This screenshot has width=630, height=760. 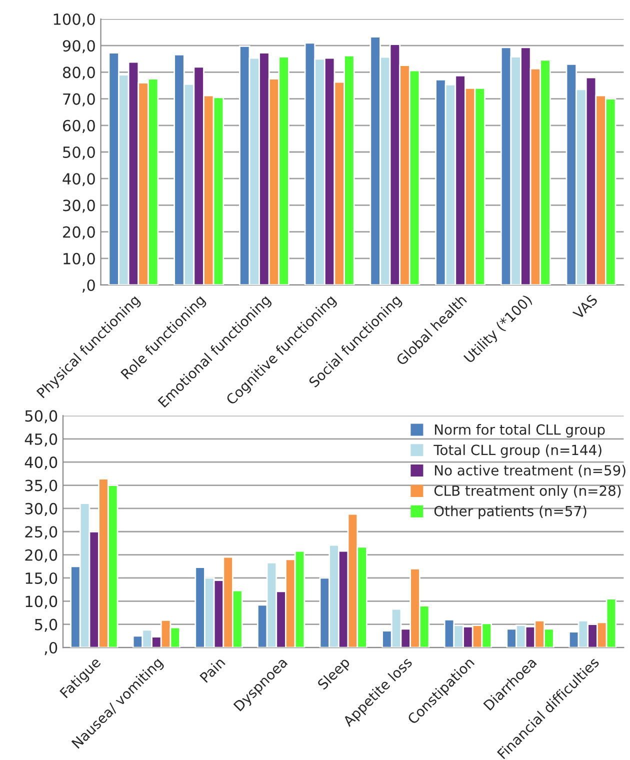 I want to click on y-tick-label: 35,0, so click(x=41, y=486).